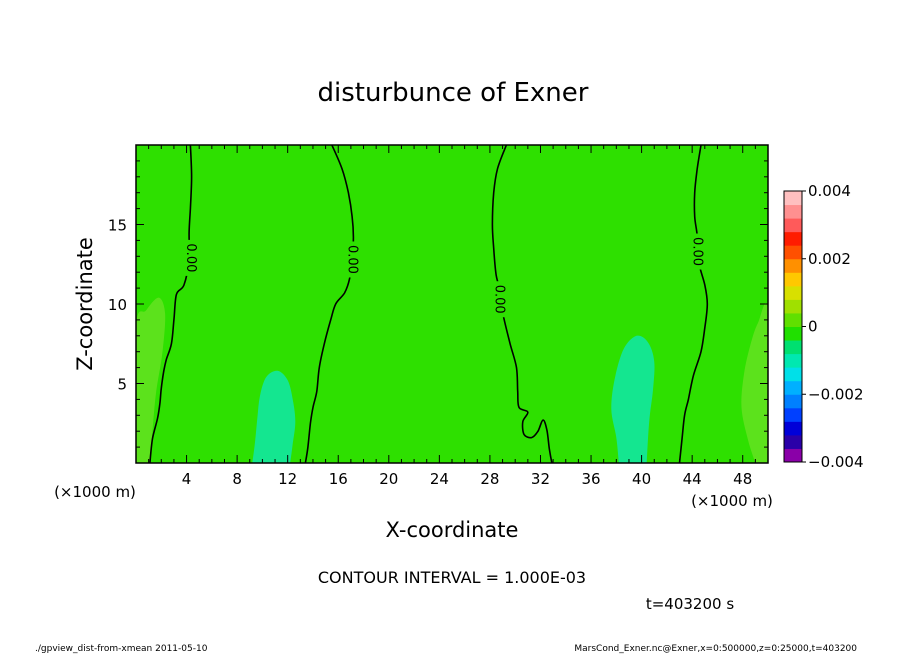 The width and height of the screenshot is (904, 654). I want to click on contour-label-1: 0.00, so click(190, 257).